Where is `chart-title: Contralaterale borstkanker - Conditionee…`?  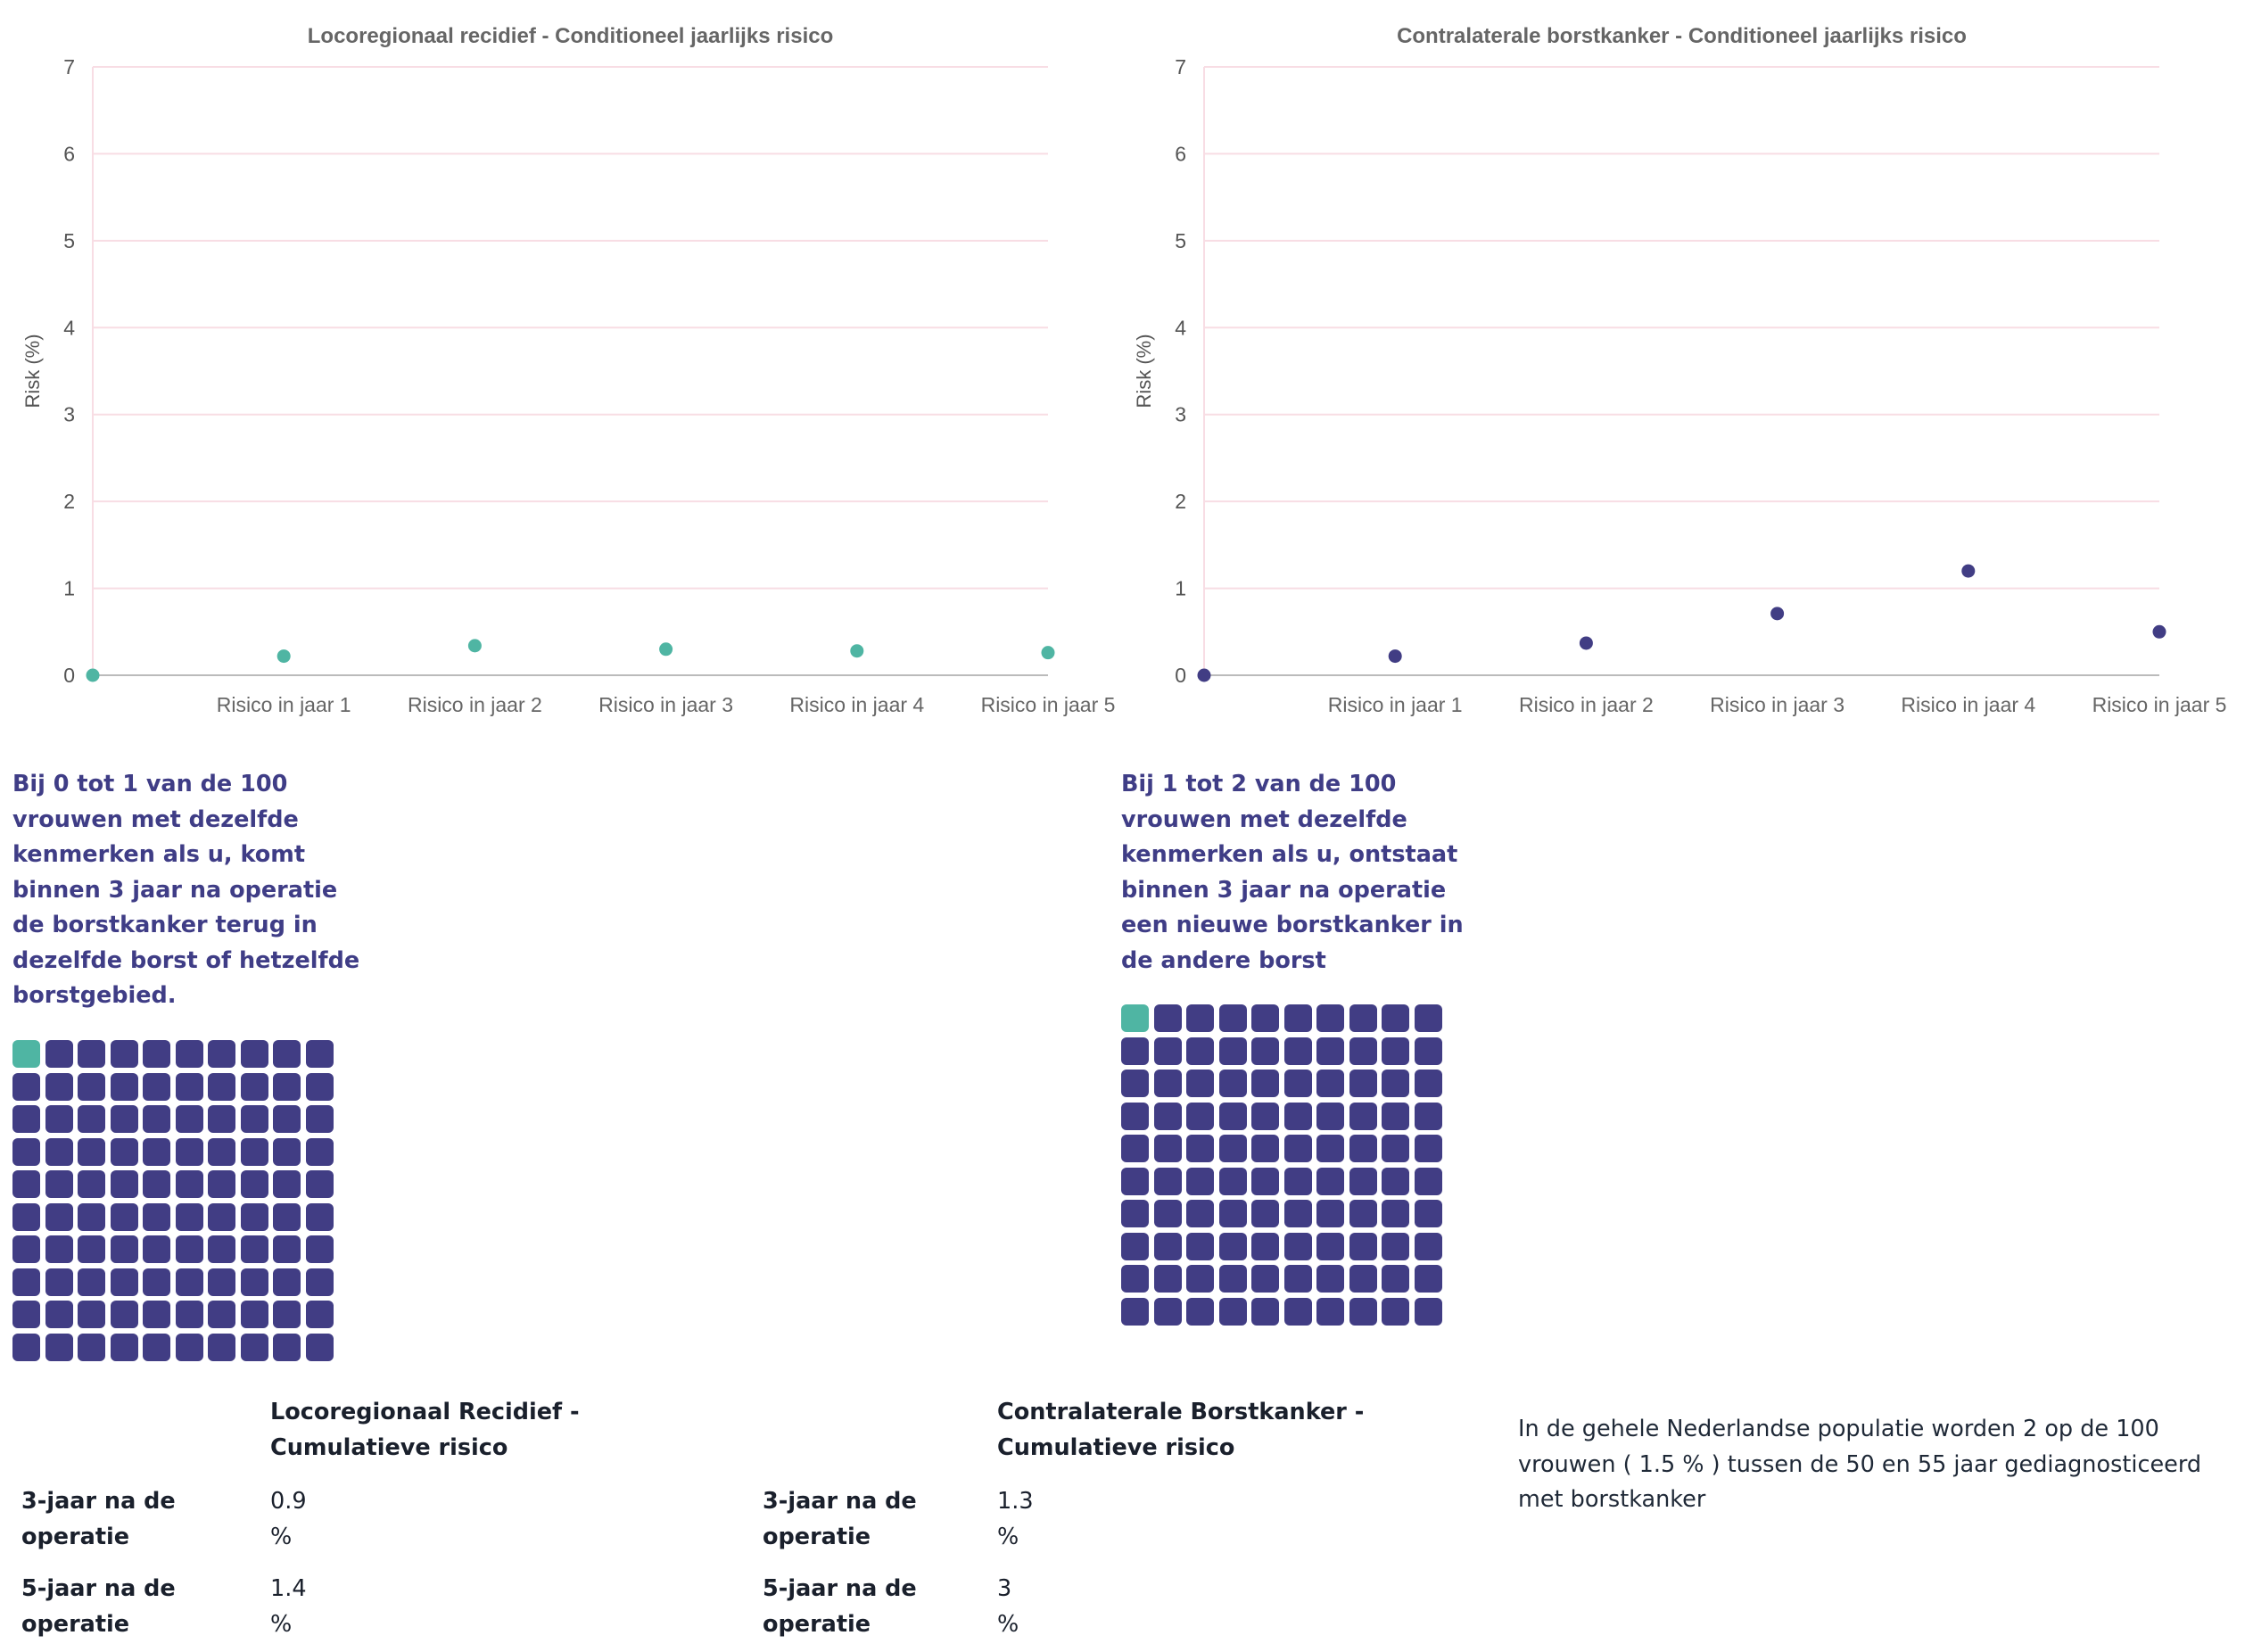
chart-title: Contralaterale borstkanker - Conditionee… is located at coordinates (1682, 36).